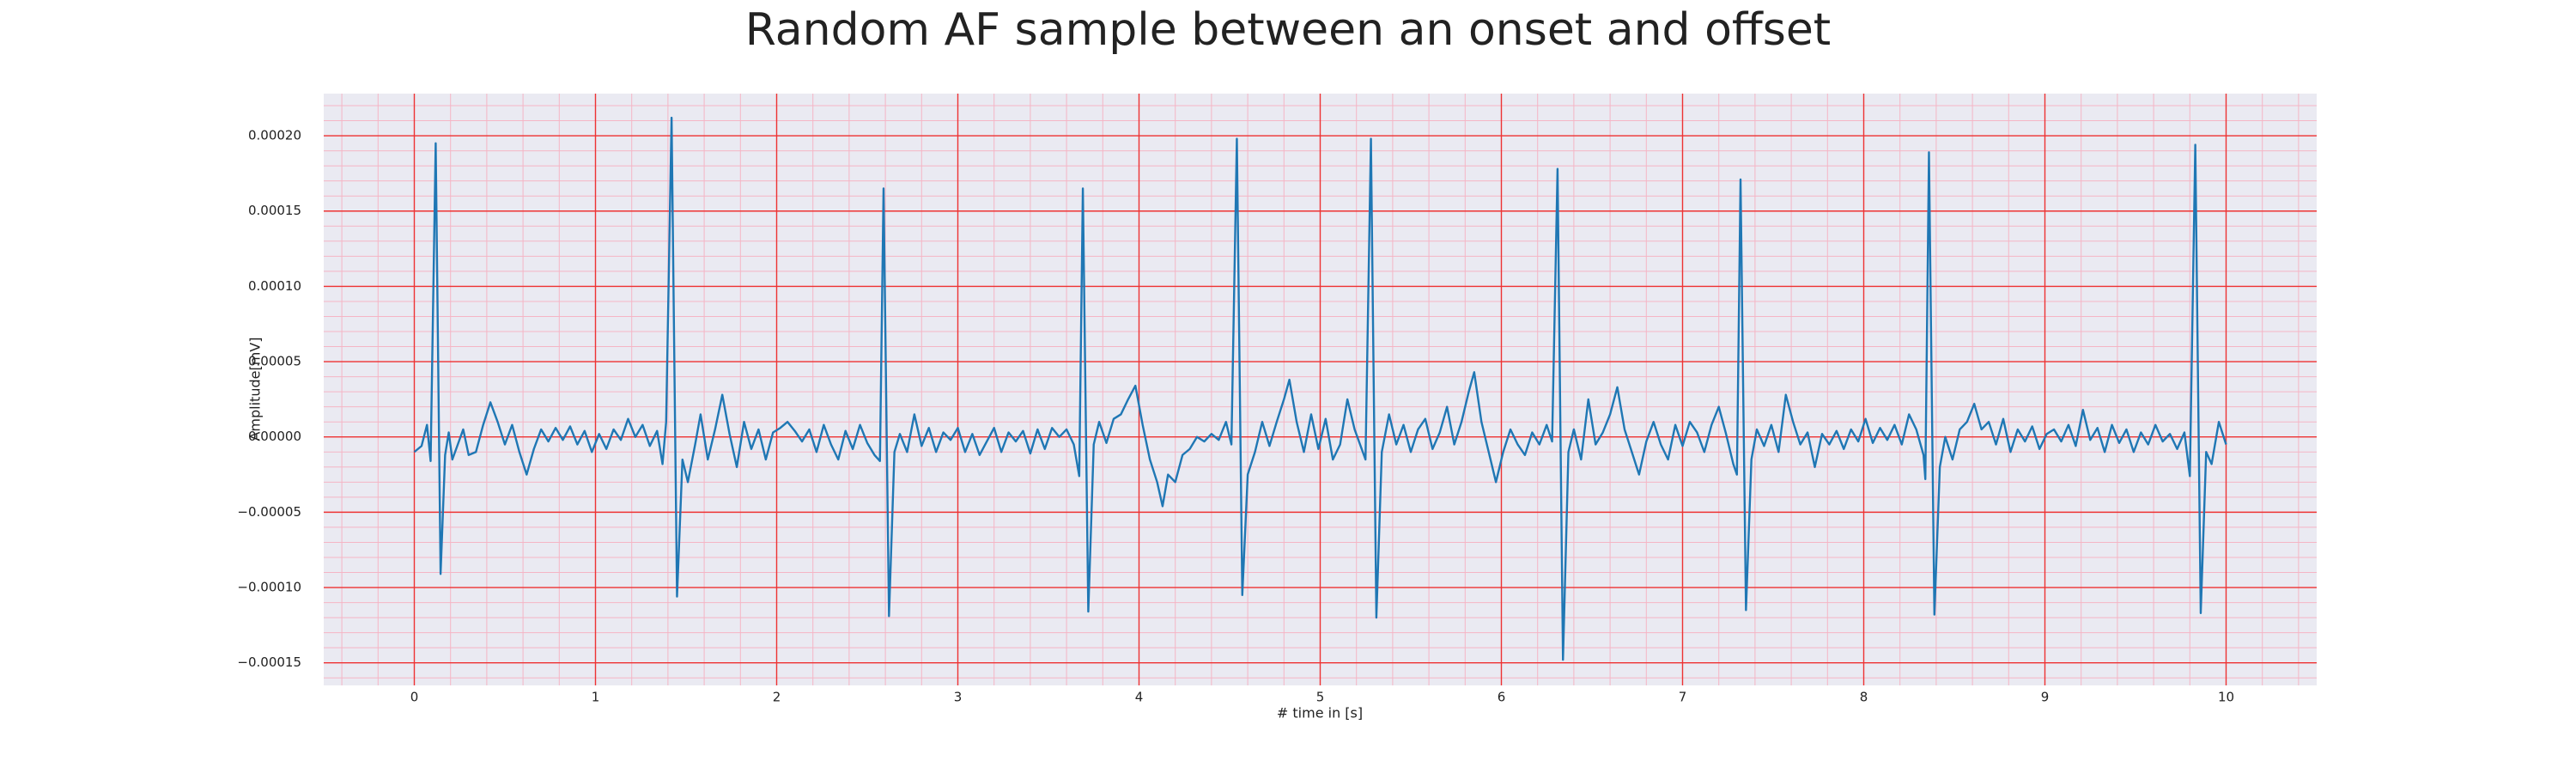 The width and height of the screenshot is (2576, 773). I want to click on y-tick-label: 0.00010, so click(274, 286).